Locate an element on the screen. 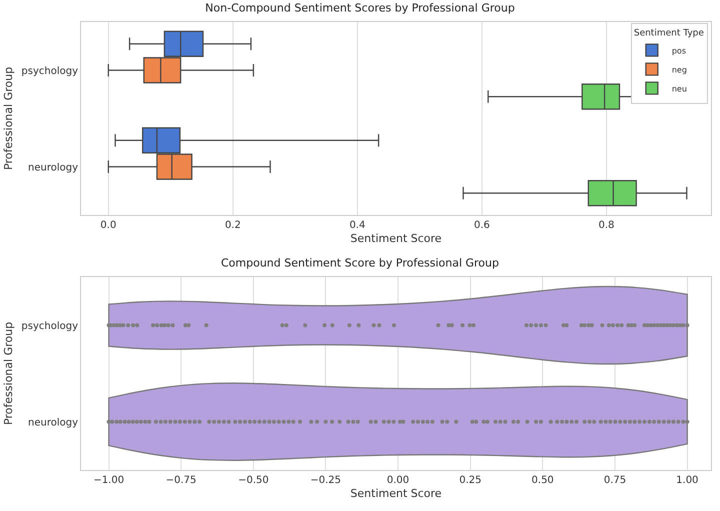 The image size is (720, 511). chart-title: Non-Compound Sentiment Scores by Professional Group is located at coordinates (360, 8).